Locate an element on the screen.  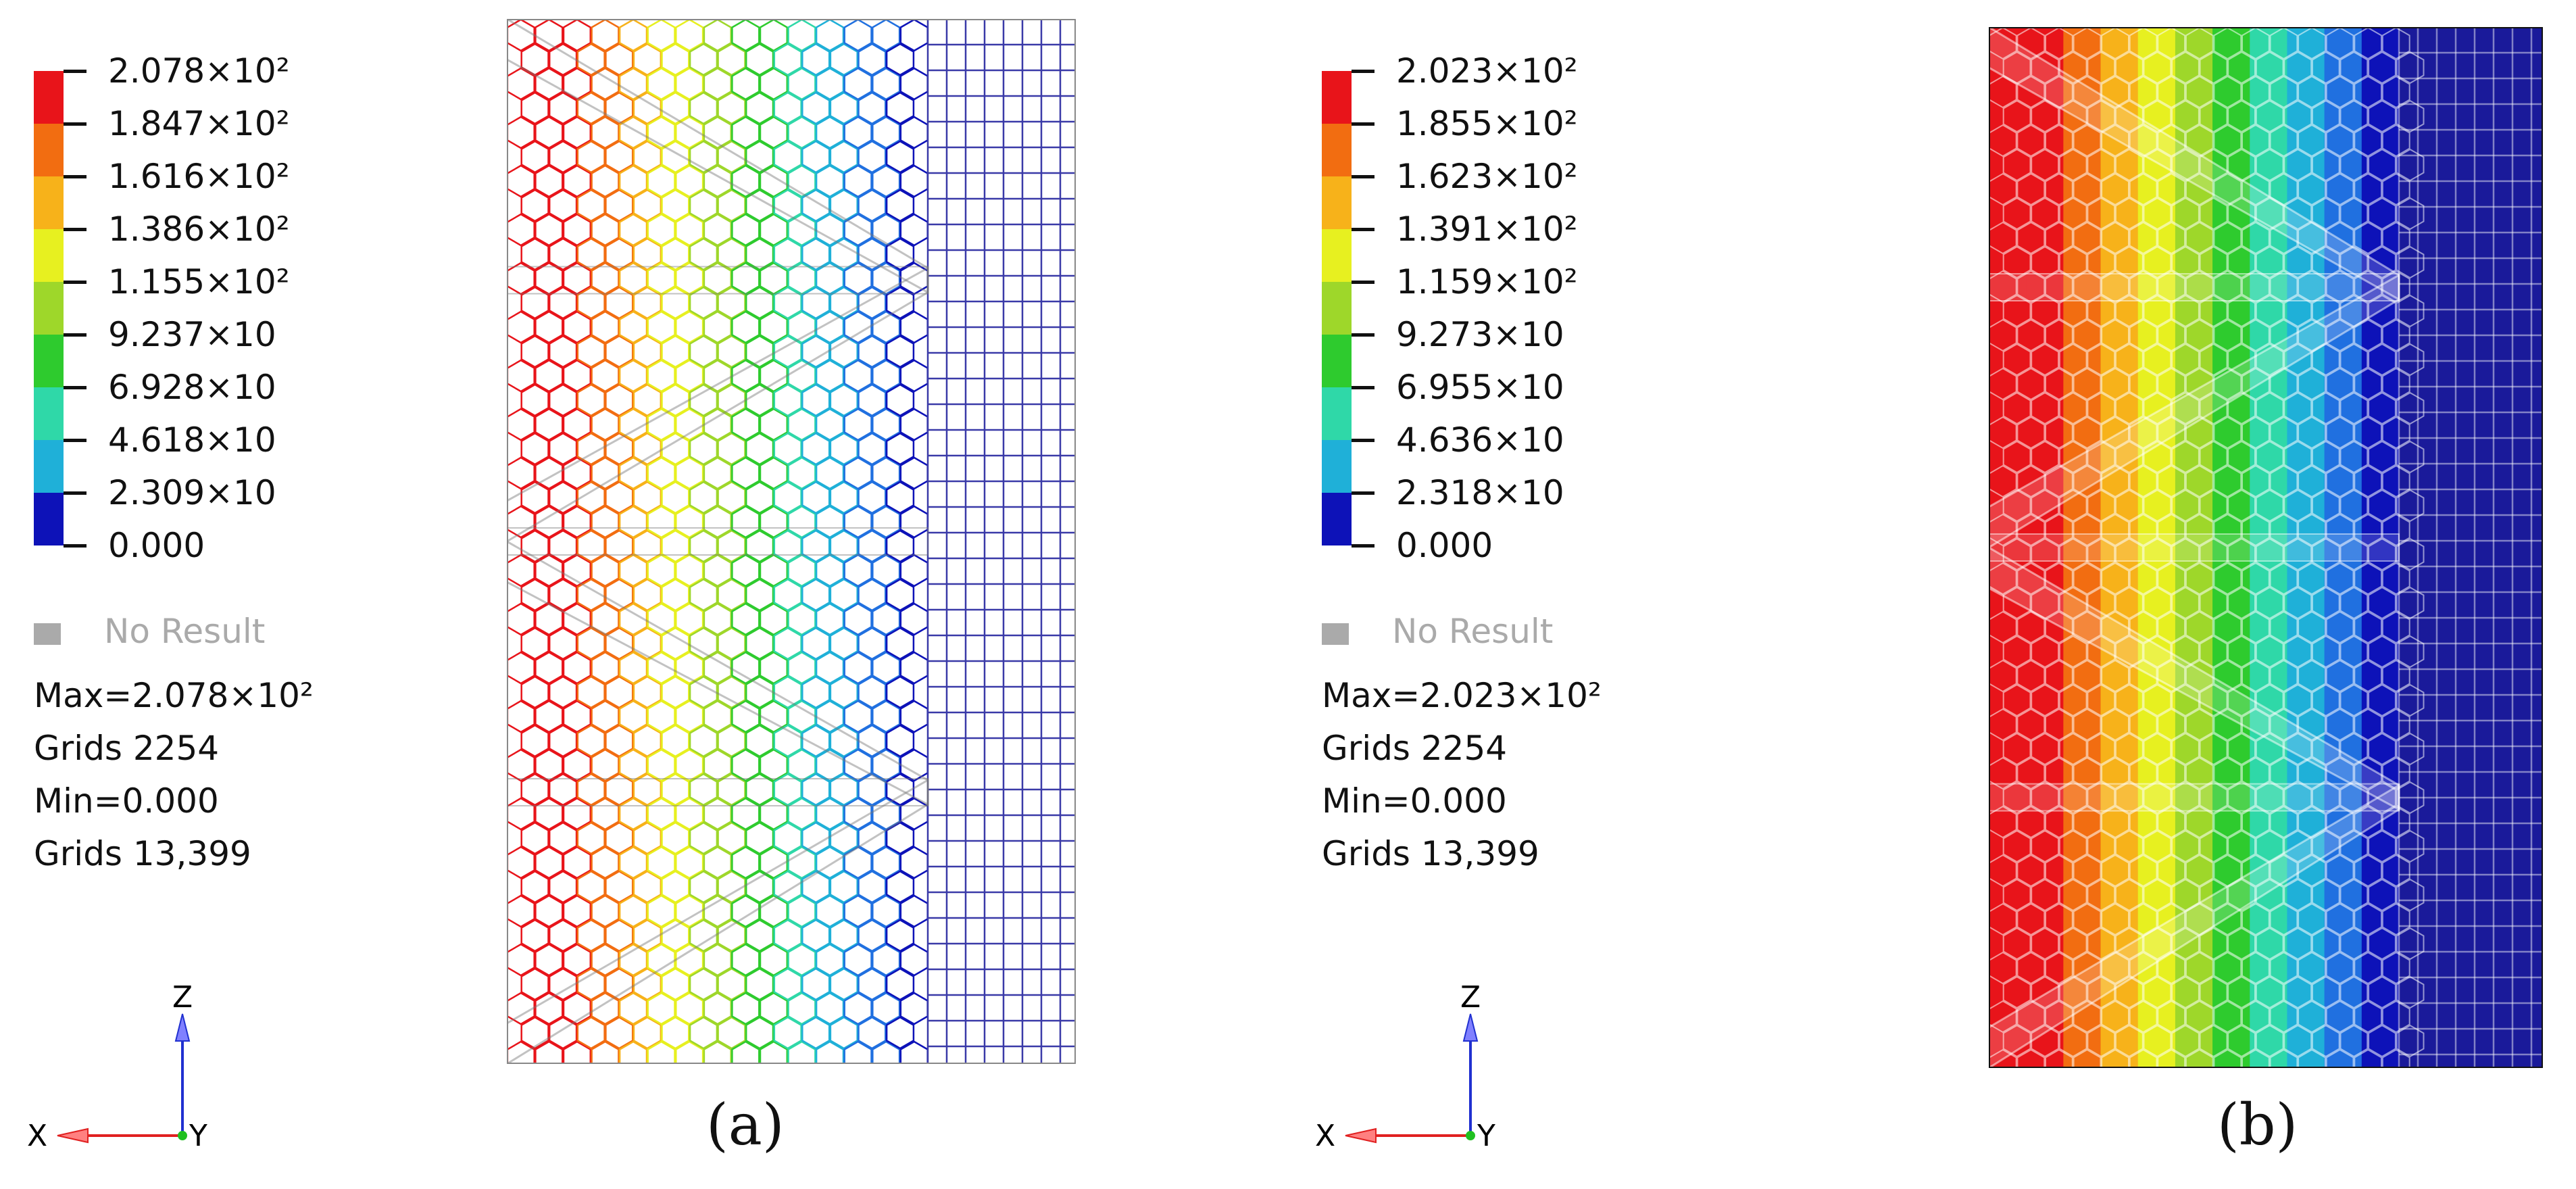
rect-grid is located at coordinates (2471, 547).